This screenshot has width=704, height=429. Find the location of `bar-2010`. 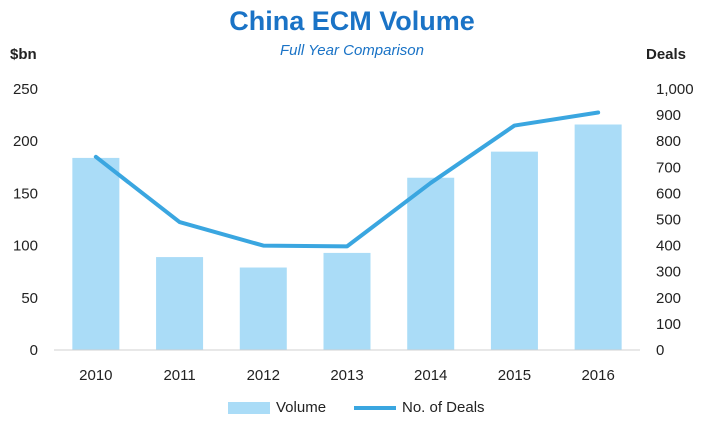

bar-2010 is located at coordinates (96, 253).